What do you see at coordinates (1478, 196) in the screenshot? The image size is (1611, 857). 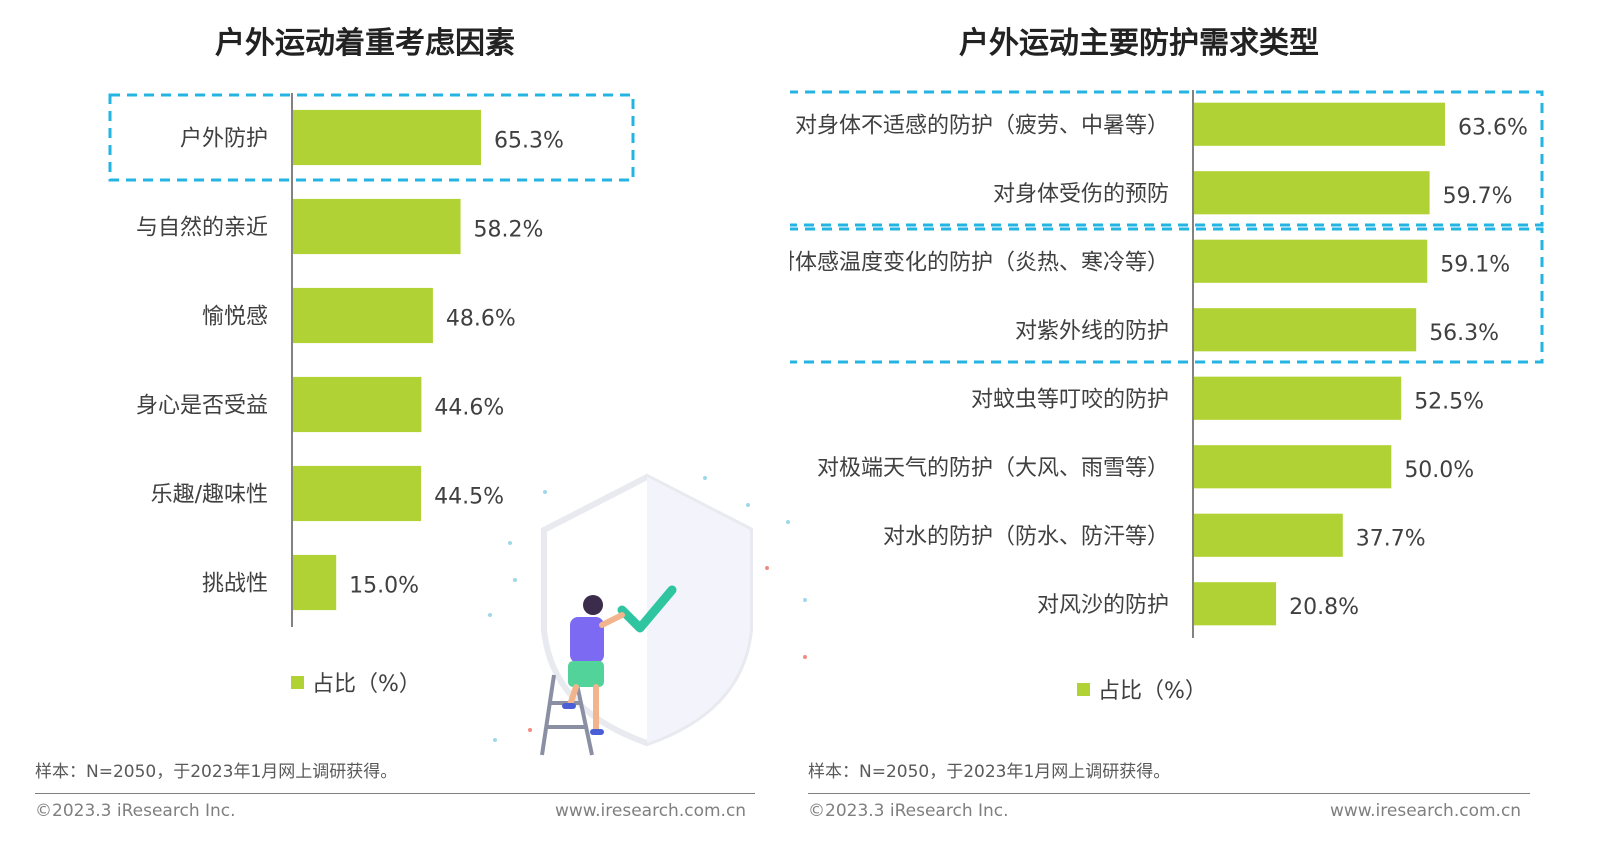 I see `right-value-label-1: 59.7%` at bounding box center [1478, 196].